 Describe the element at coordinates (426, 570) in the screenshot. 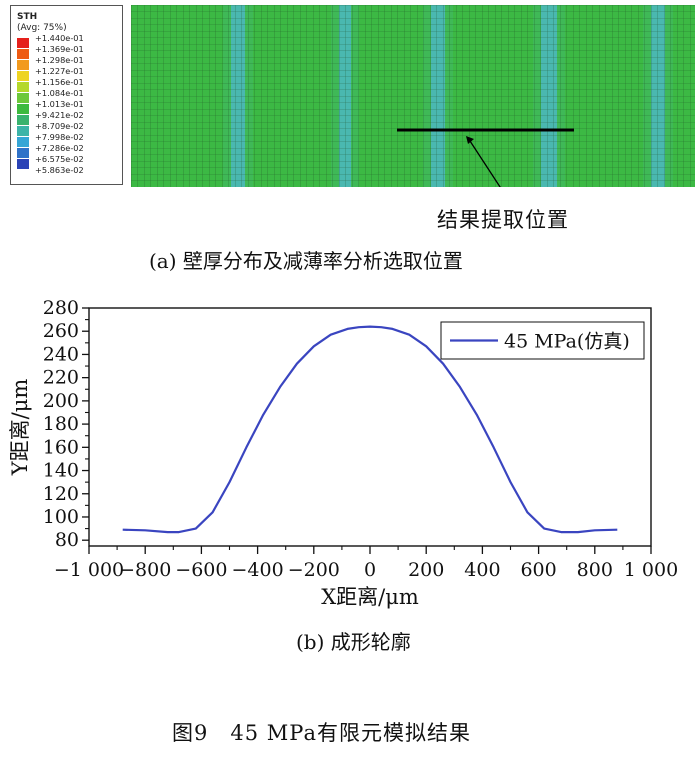

I see `x-tick-label: 200` at that location.